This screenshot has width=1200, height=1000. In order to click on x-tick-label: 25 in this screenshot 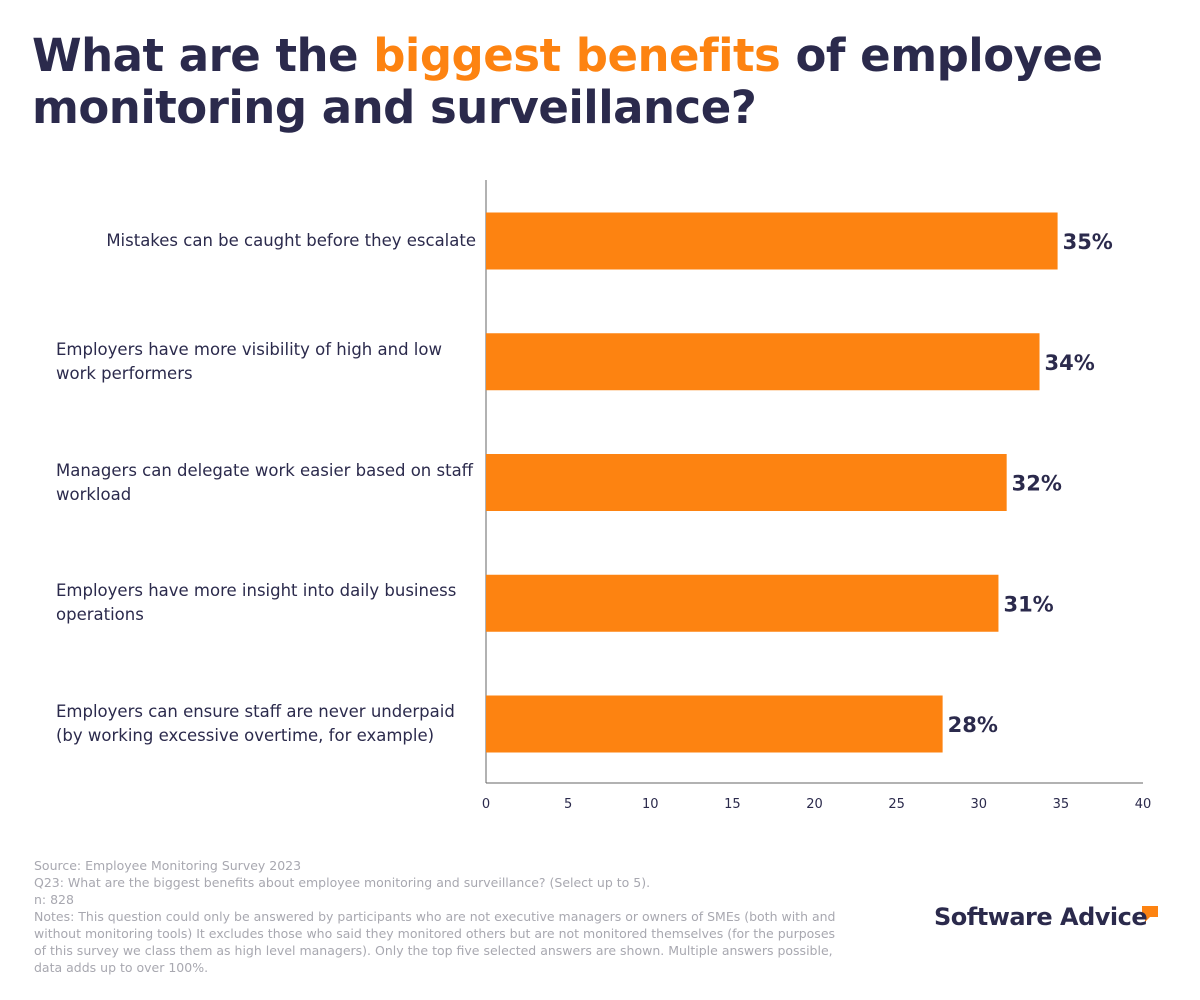, I will do `click(896, 804)`.